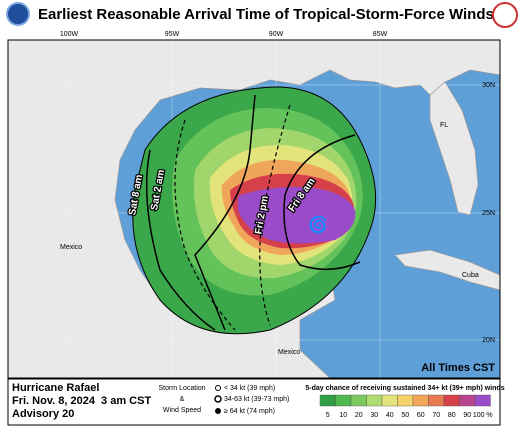 Image resolution: width=525 pixels, height=430 pixels. I want to click on place-label: FL, so click(444, 125).